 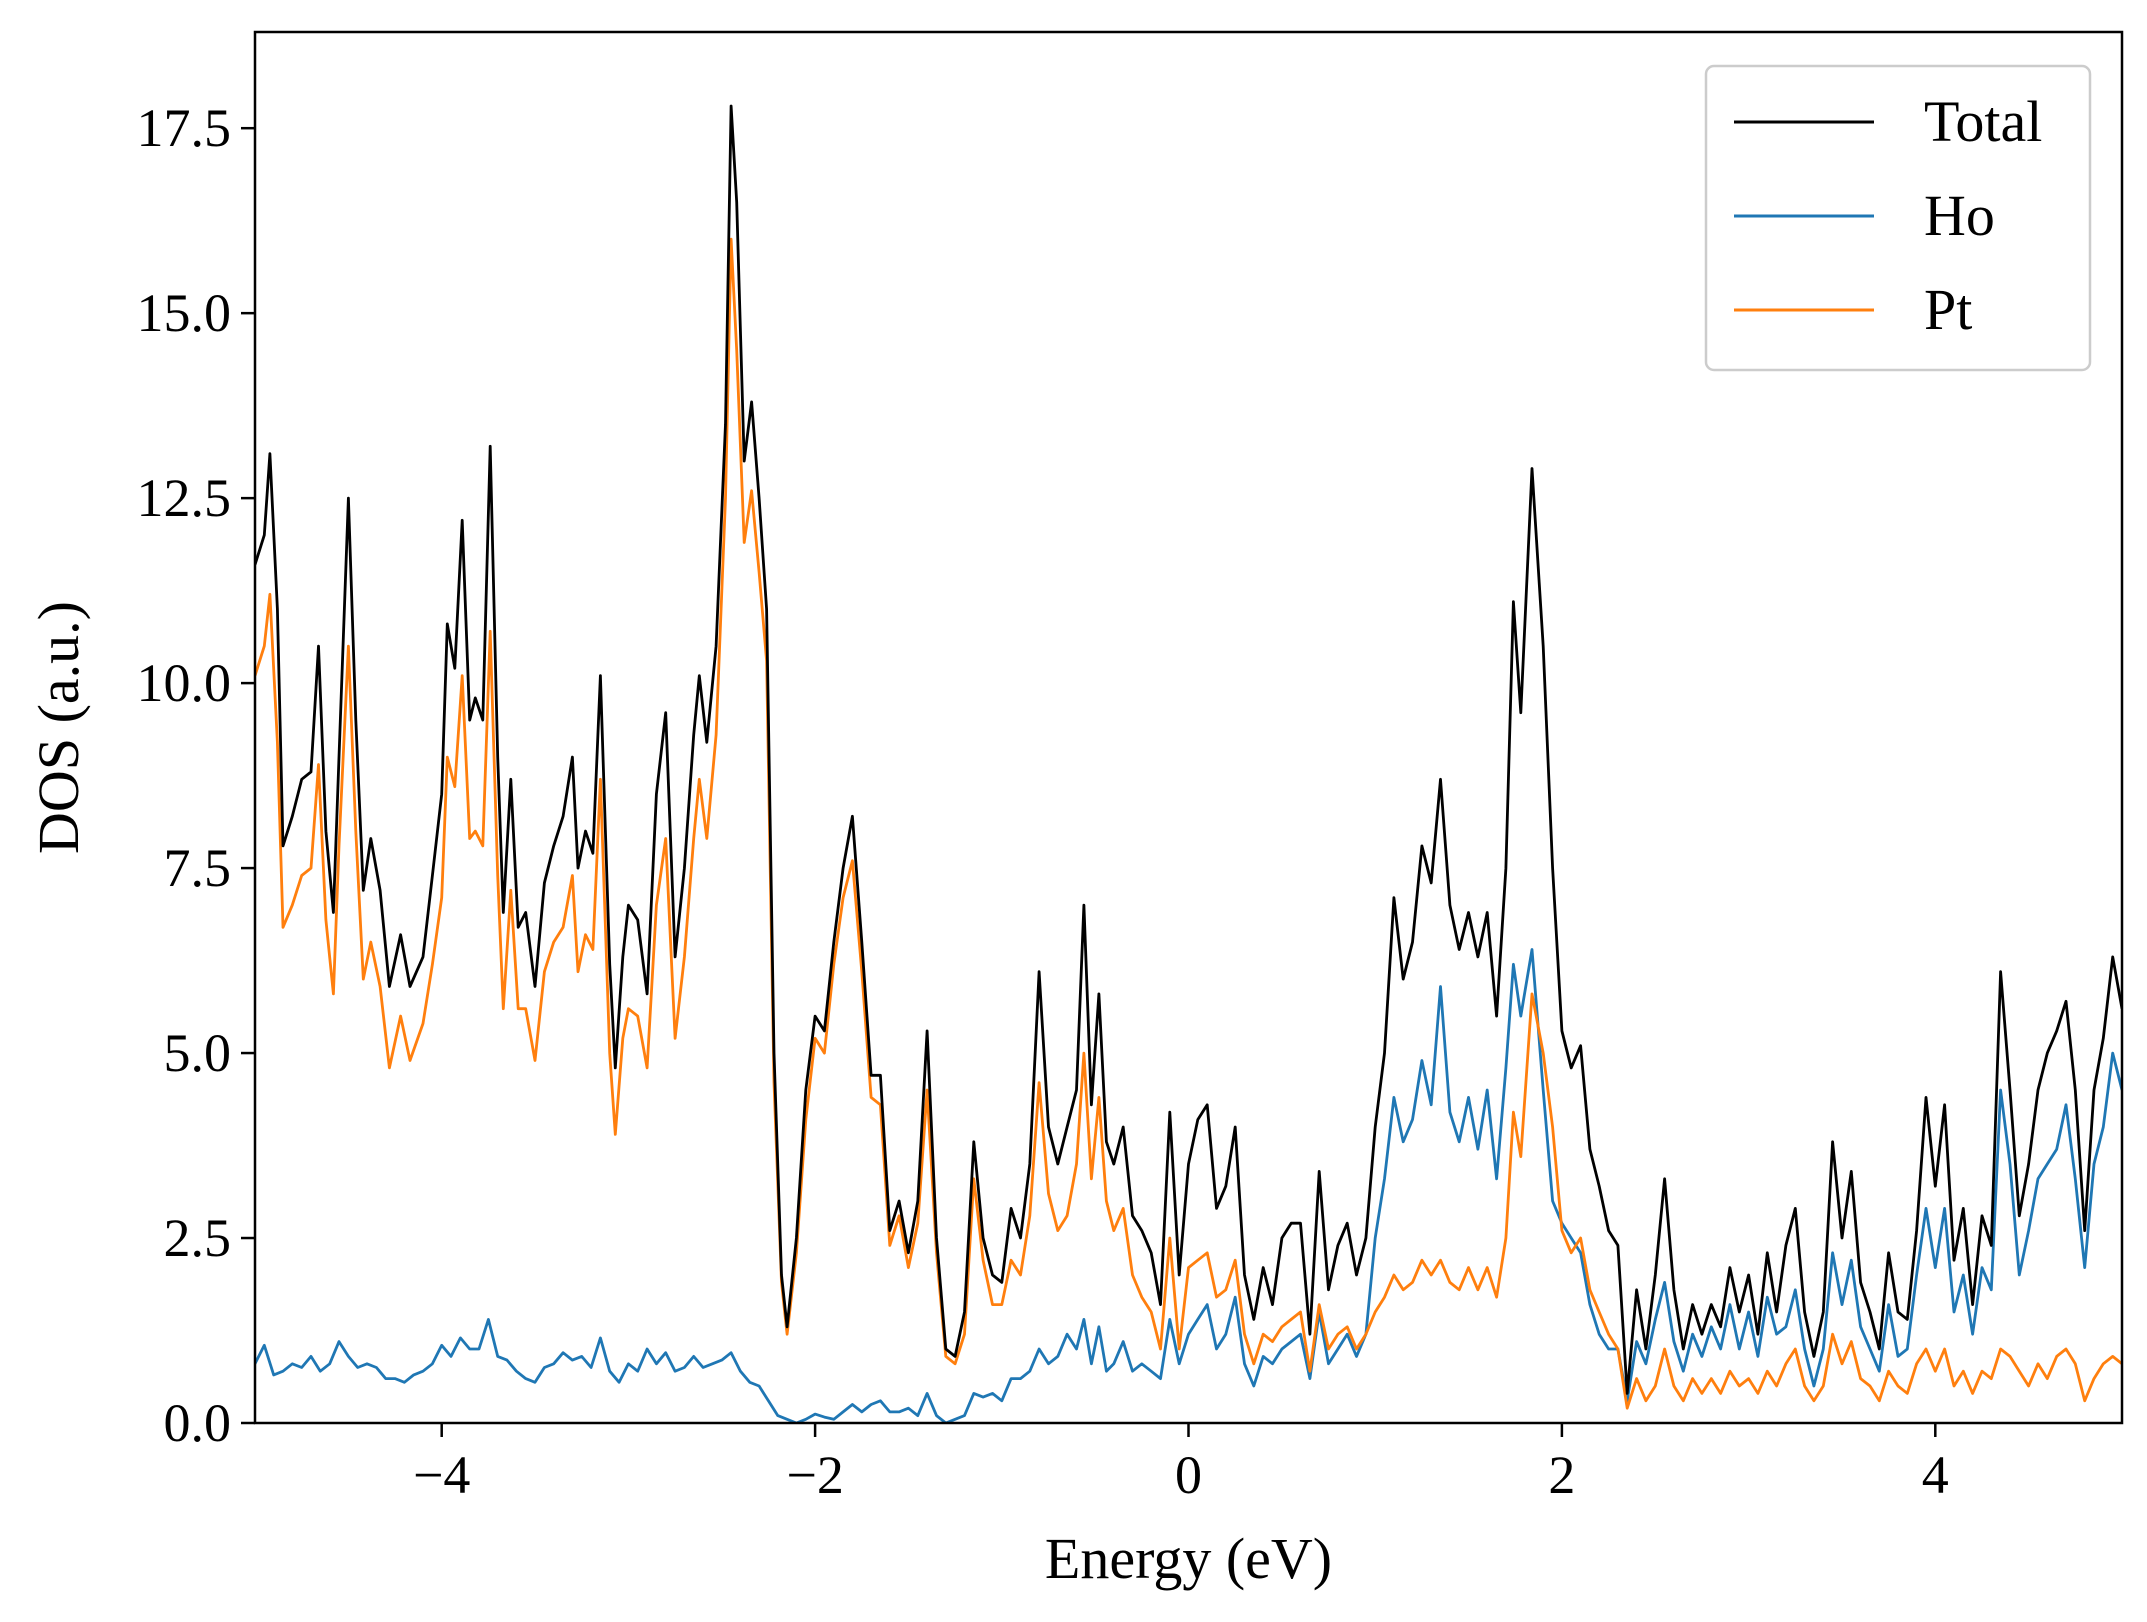 What do you see at coordinates (1561, 1475) in the screenshot?
I see `x-tick-label: 2` at bounding box center [1561, 1475].